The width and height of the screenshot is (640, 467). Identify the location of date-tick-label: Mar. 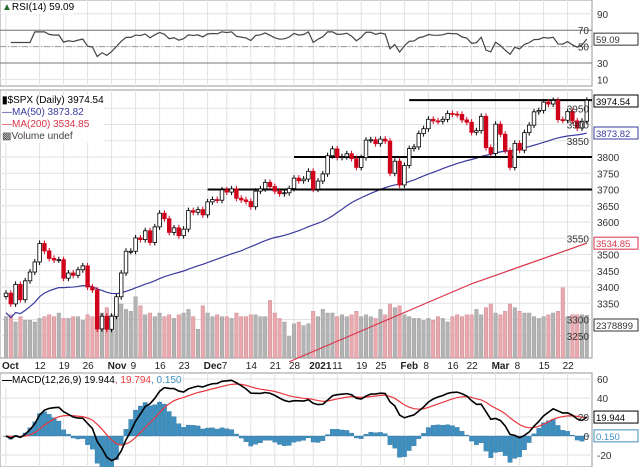
(501, 366).